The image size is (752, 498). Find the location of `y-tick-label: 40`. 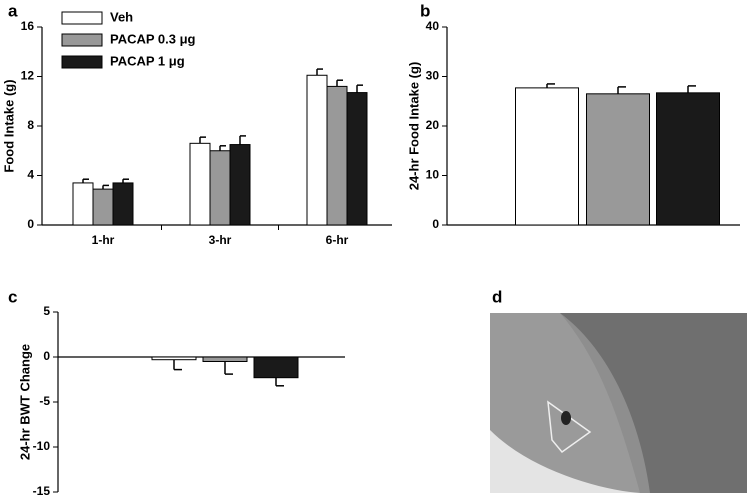

y-tick-label: 40 is located at coordinates (433, 26).